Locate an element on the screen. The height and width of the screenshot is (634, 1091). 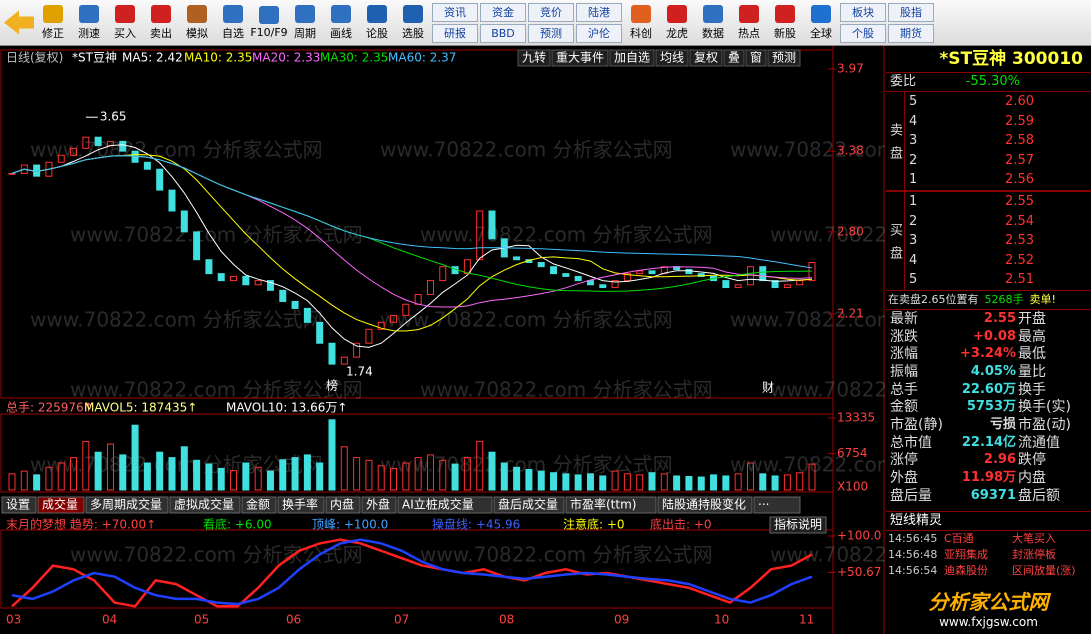
toolbar-button: 科创 is located at coordinates (641, 22).